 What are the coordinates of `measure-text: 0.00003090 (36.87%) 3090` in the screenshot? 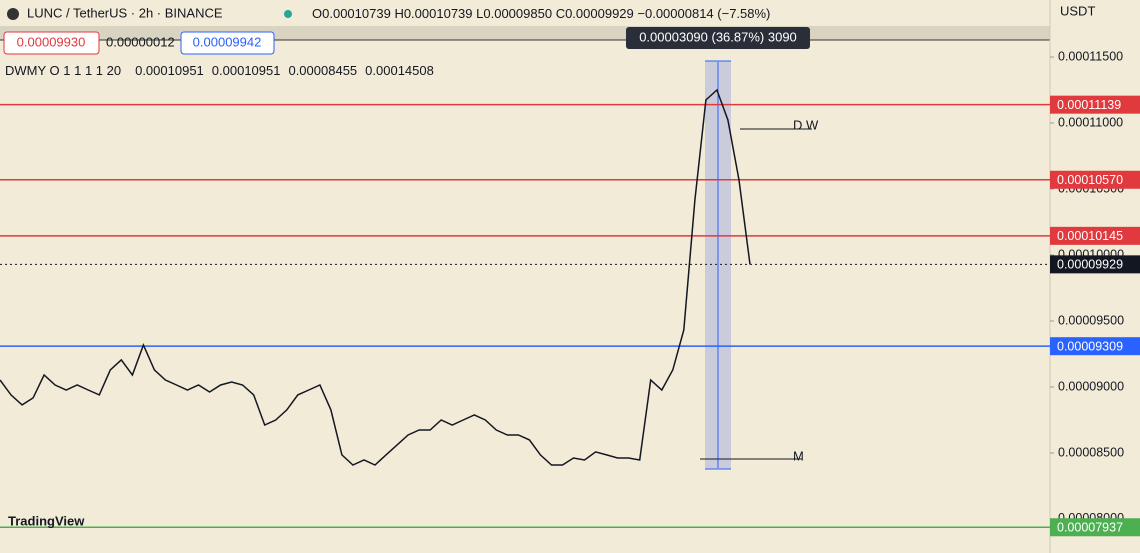 It's located at (718, 36).